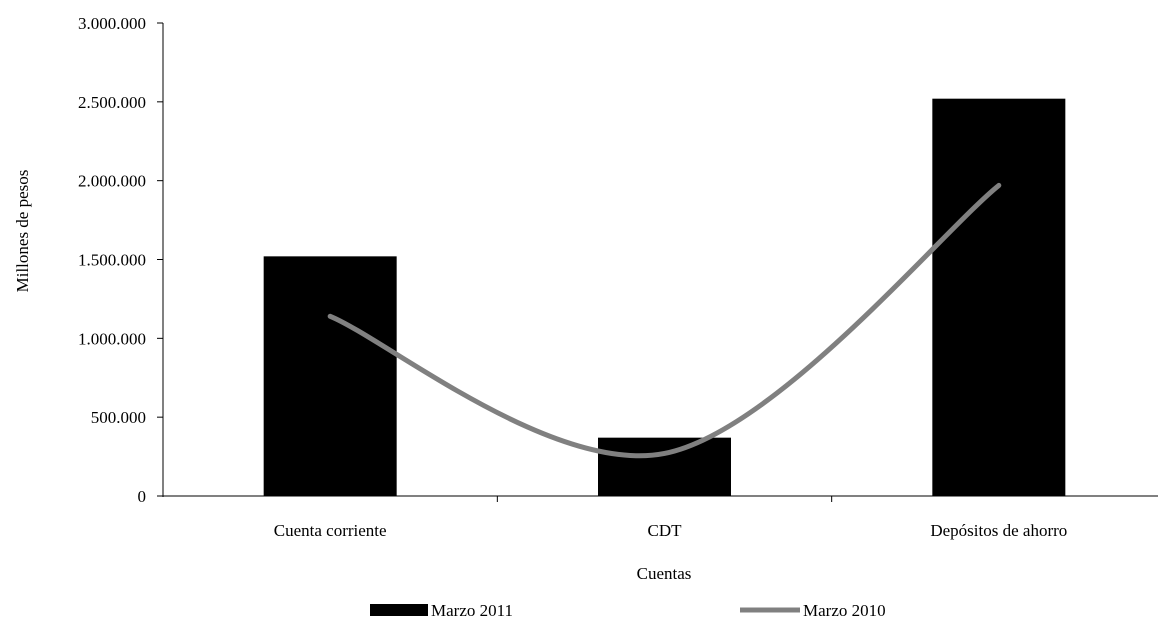  I want to click on bar-depositos-de-ahorro, so click(999, 297).